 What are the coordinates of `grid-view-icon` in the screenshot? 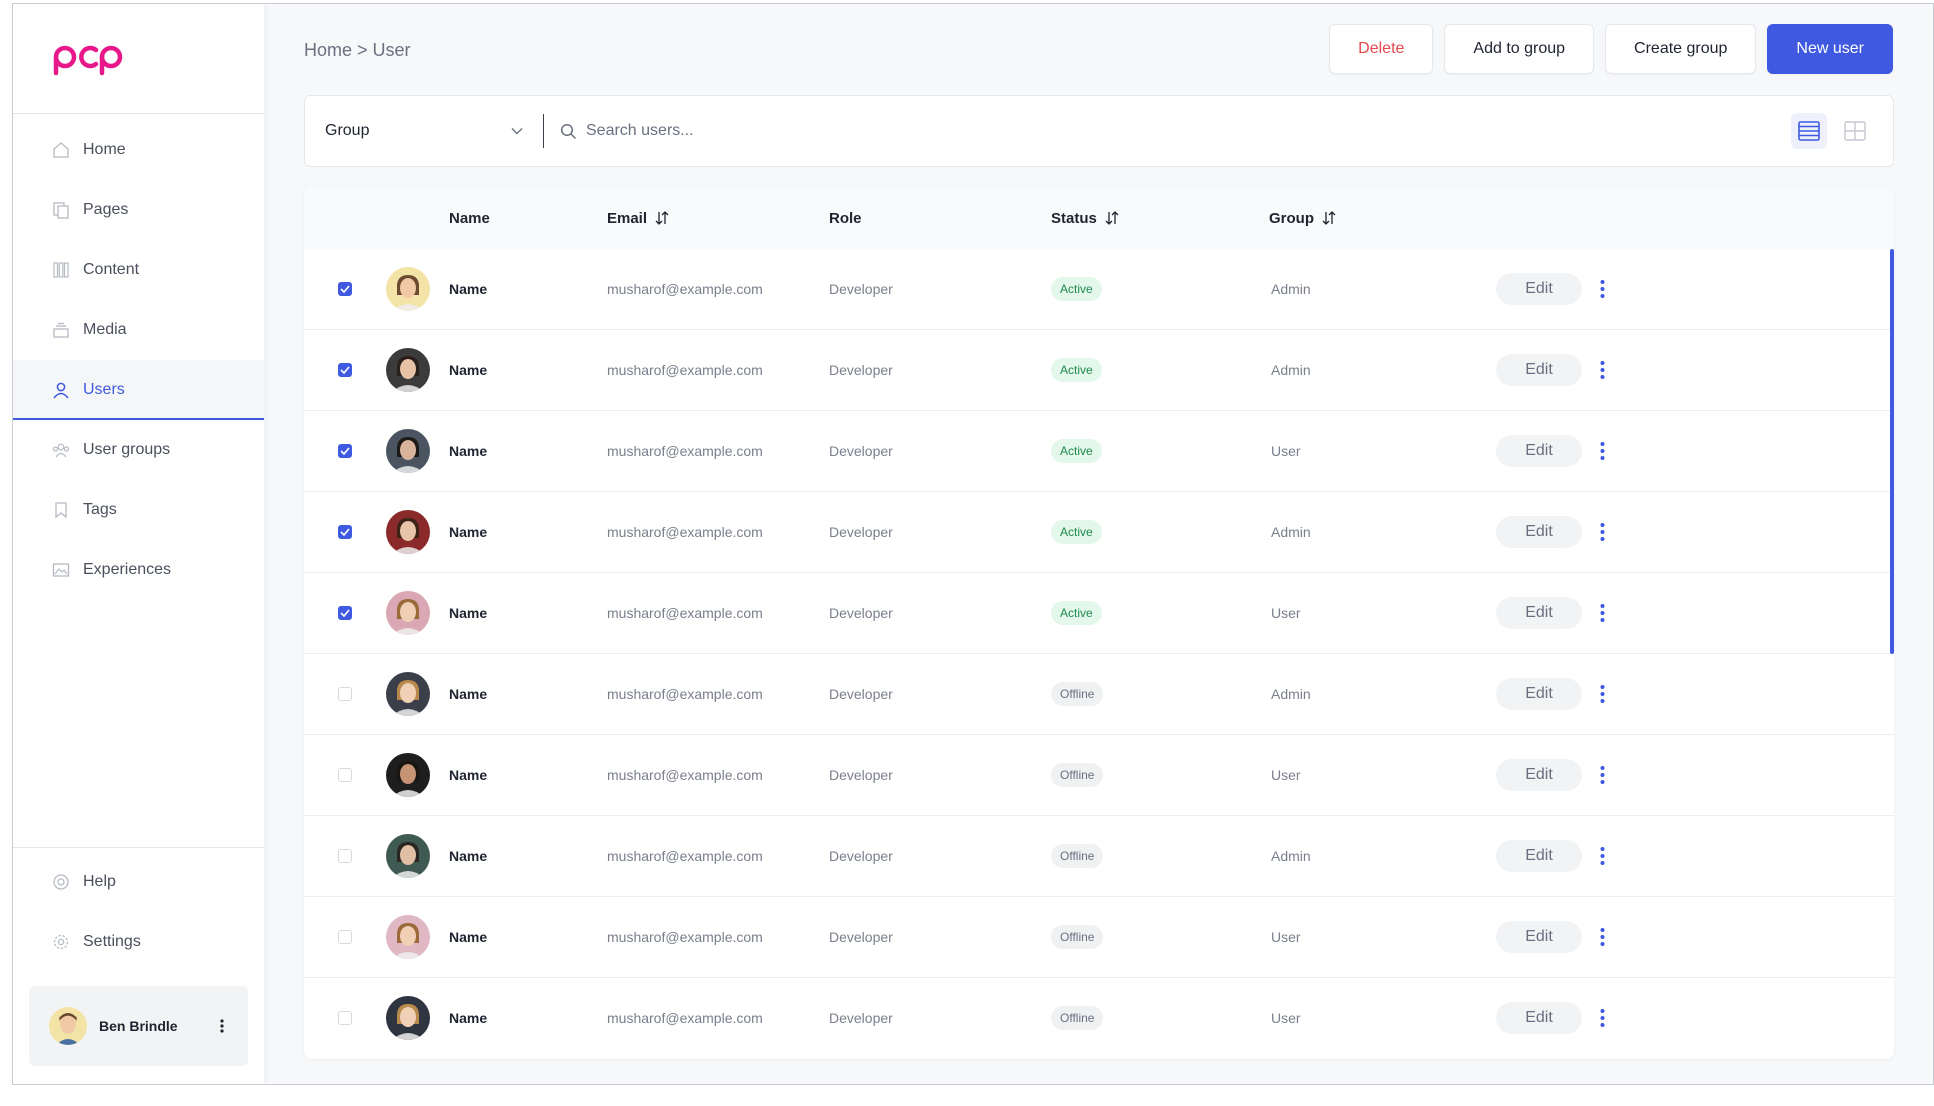 It's located at (1855, 131).